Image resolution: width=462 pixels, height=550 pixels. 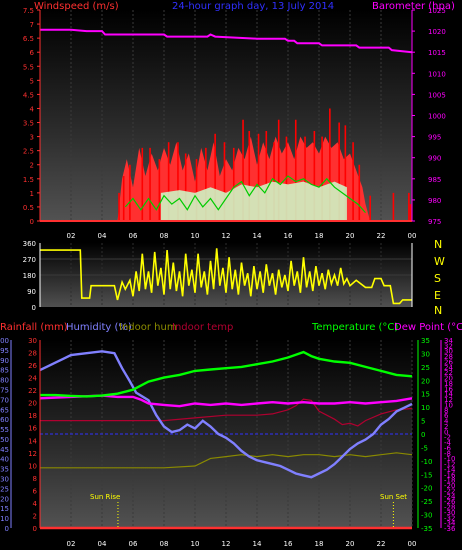 What do you see at coordinates (4, 390) in the screenshot?
I see `humidity-tick-label: 75` at bounding box center [4, 390].